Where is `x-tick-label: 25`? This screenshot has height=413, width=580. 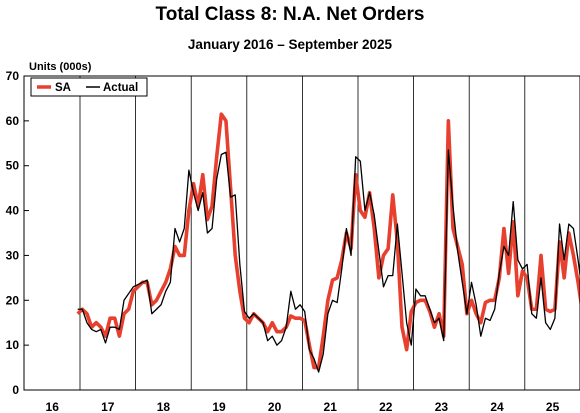
x-tick-label: 25 is located at coordinates (553, 406).